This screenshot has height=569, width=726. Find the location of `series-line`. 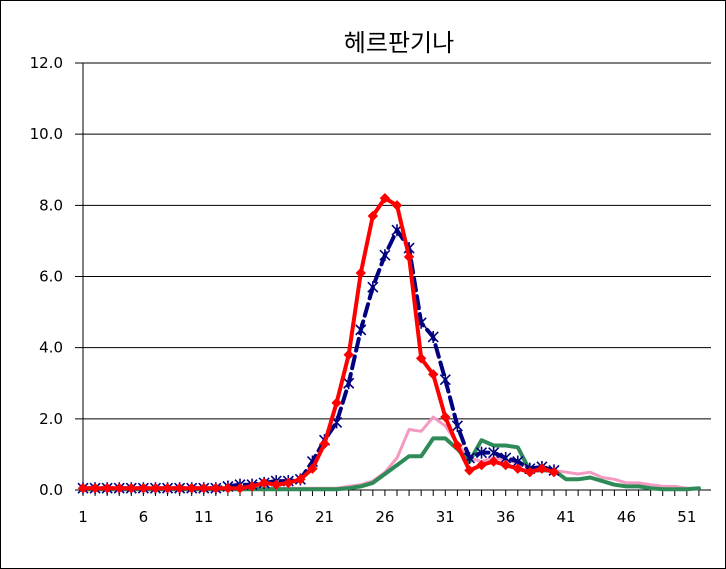

series-line is located at coordinates (391, 452).